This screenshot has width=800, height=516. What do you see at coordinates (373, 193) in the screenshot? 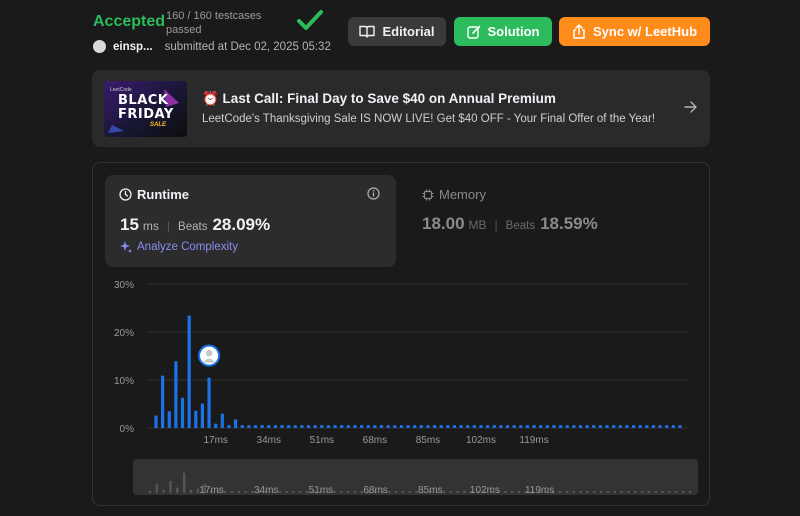
I see `info-icon` at bounding box center [373, 193].